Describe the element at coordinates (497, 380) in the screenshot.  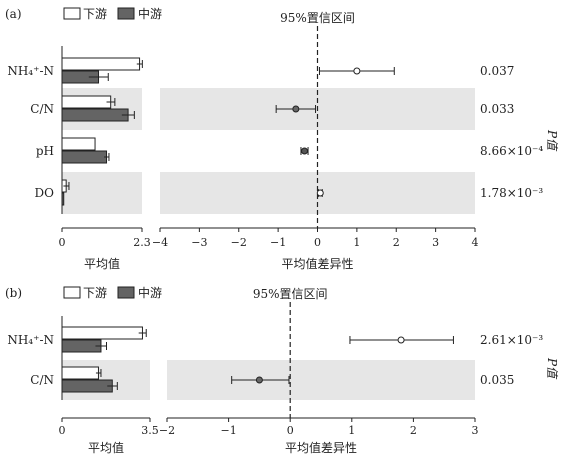
I see `panel-b-pvalue: 0.035` at that location.